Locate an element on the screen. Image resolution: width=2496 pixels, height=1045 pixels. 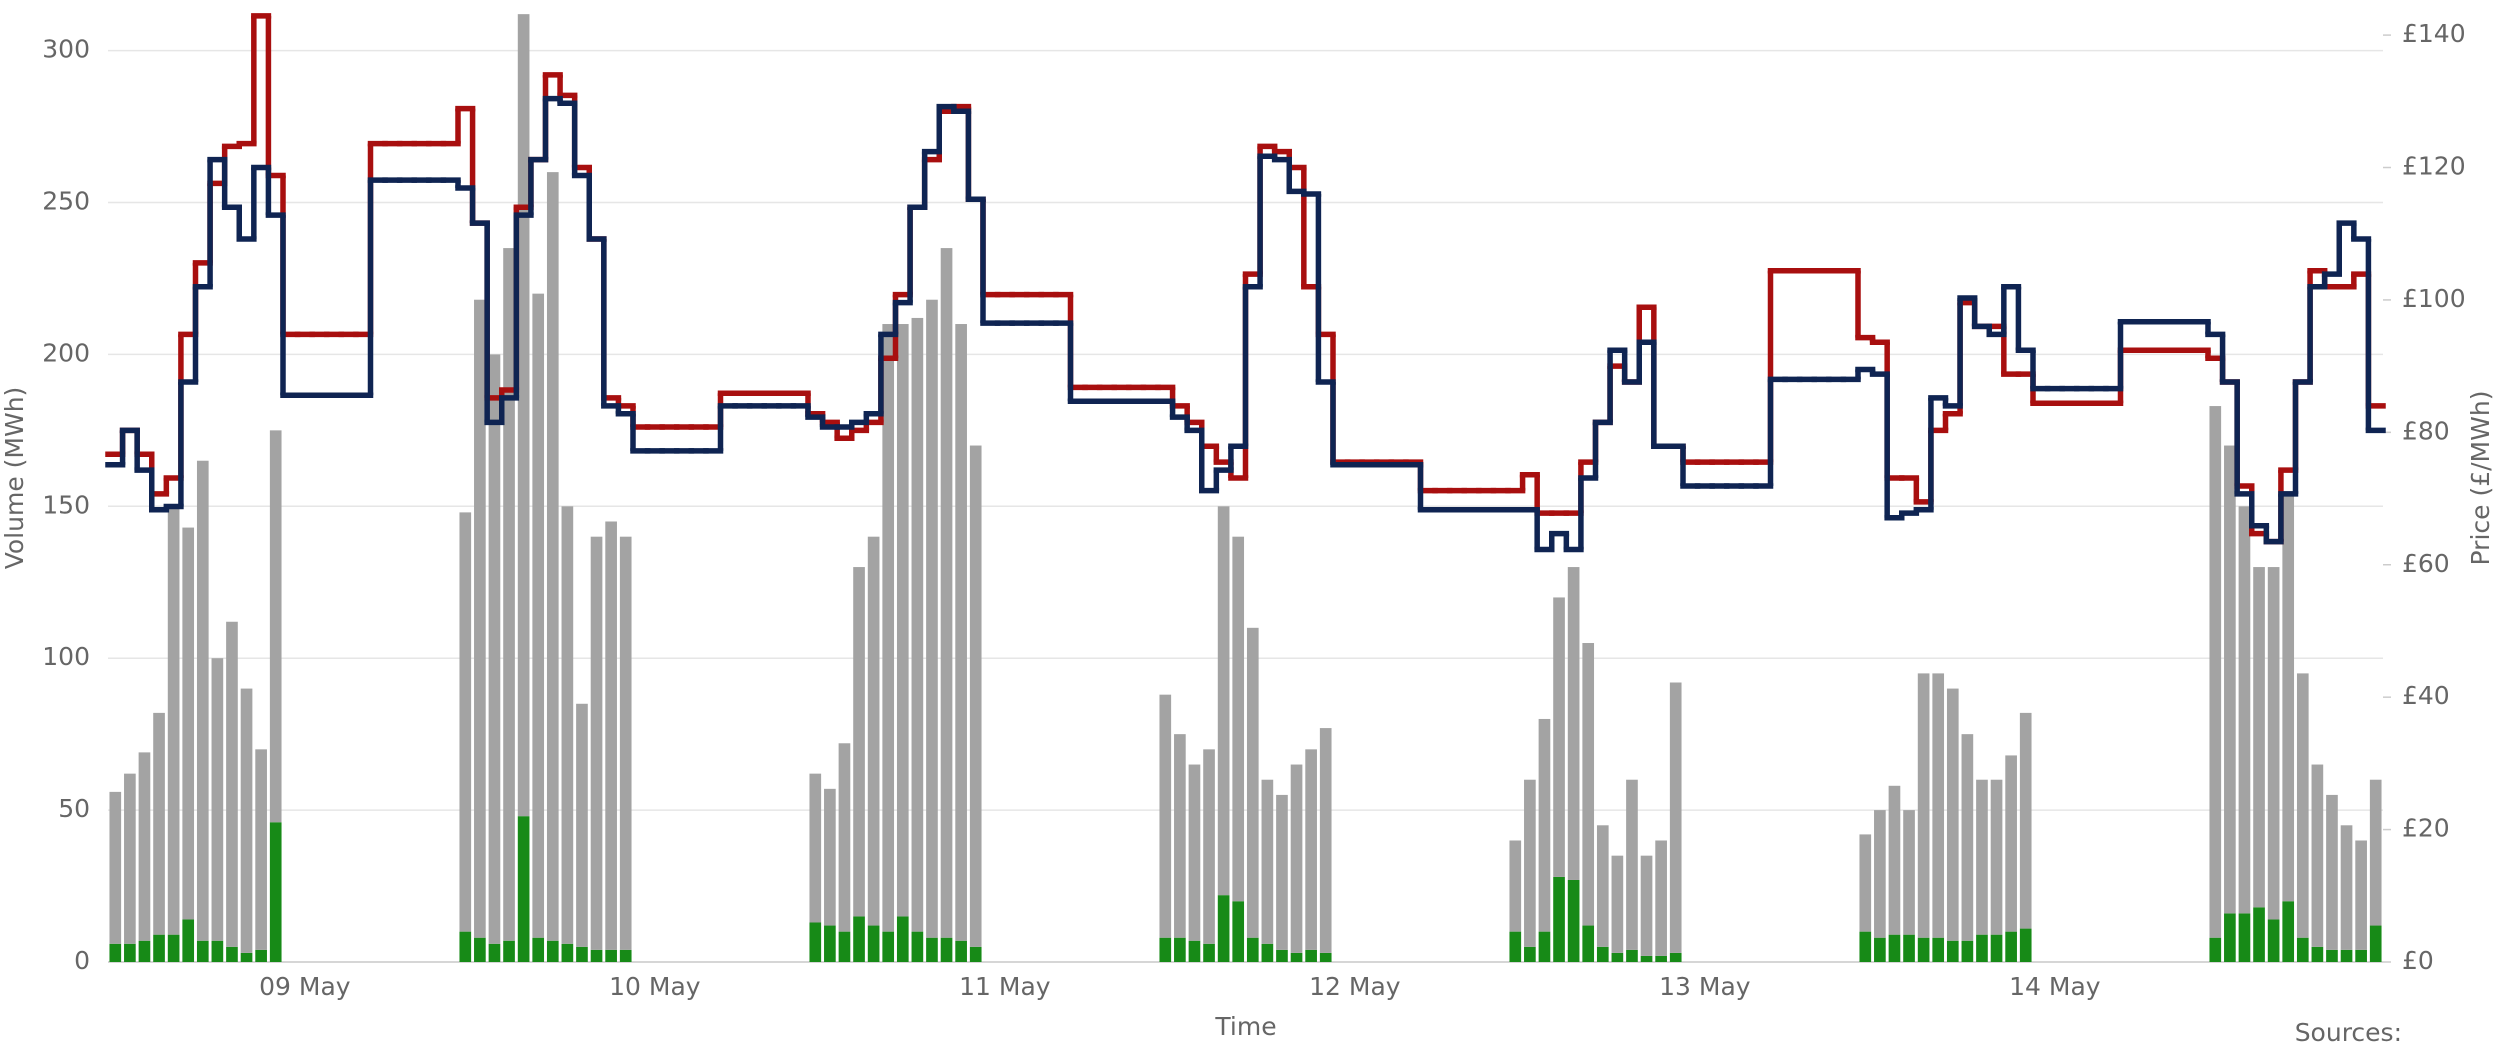
y2-tick-label: £100 is located at coordinates (2434, 298).